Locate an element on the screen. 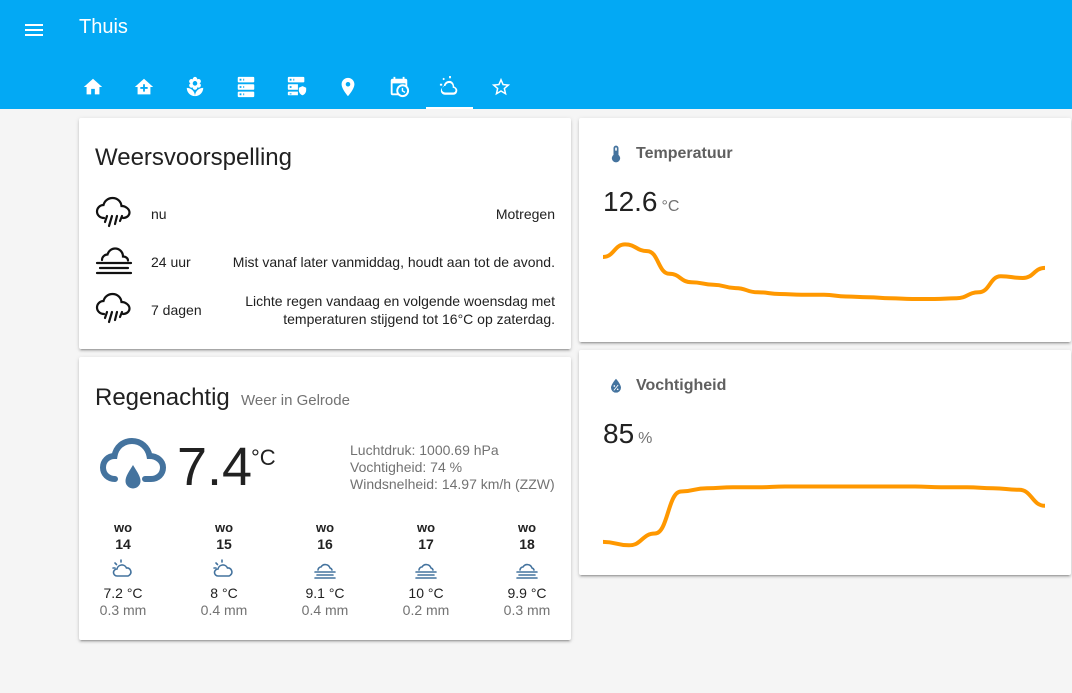 This screenshot has height=693, width=1072. forecast-day-temp: 10 °C is located at coordinates (426, 593).